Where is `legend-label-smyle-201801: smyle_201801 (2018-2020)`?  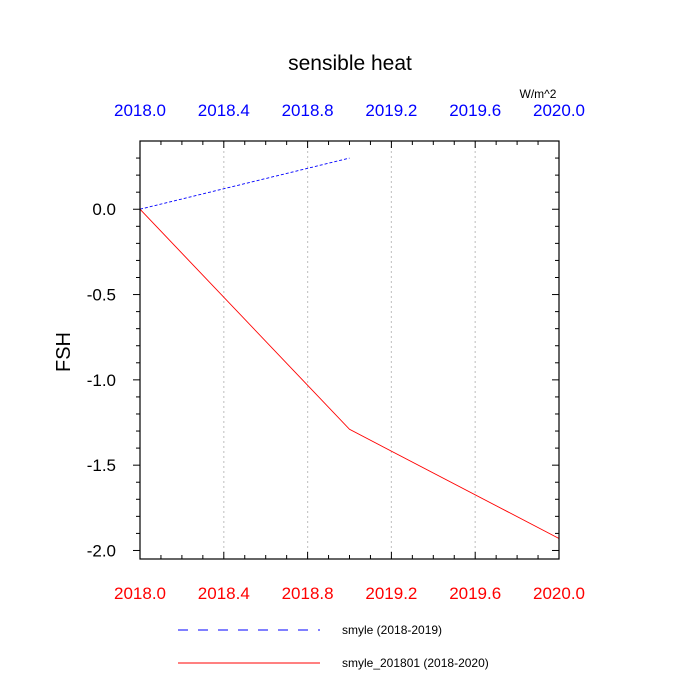 legend-label-smyle-201801: smyle_201801 (2018-2020) is located at coordinates (415, 663).